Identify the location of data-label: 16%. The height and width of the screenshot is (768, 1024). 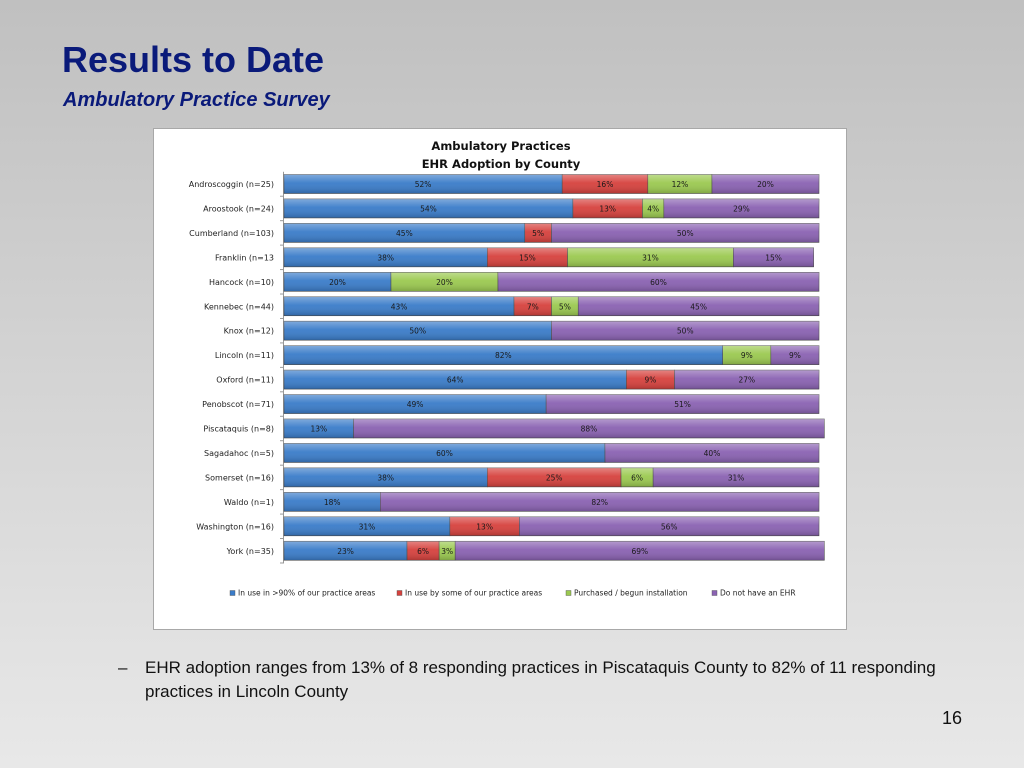
(605, 184).